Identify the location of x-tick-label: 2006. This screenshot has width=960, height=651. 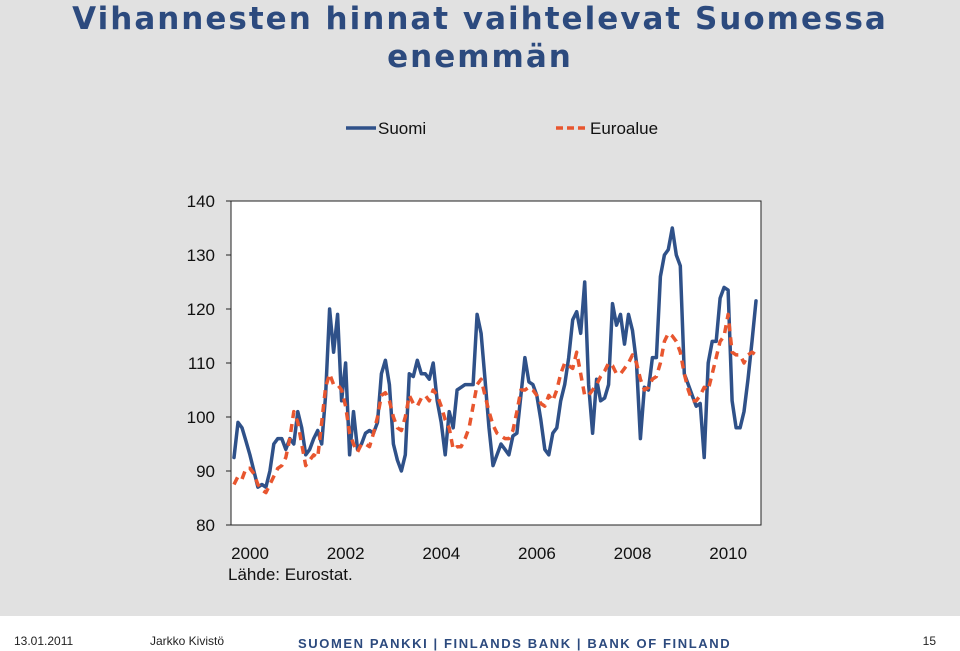
(537, 553).